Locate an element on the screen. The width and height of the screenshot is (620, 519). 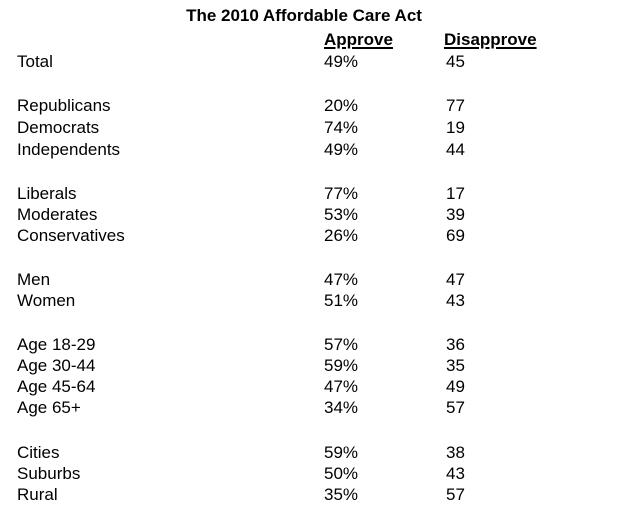
column-header-disapprove: Disapprove is located at coordinates (490, 39).